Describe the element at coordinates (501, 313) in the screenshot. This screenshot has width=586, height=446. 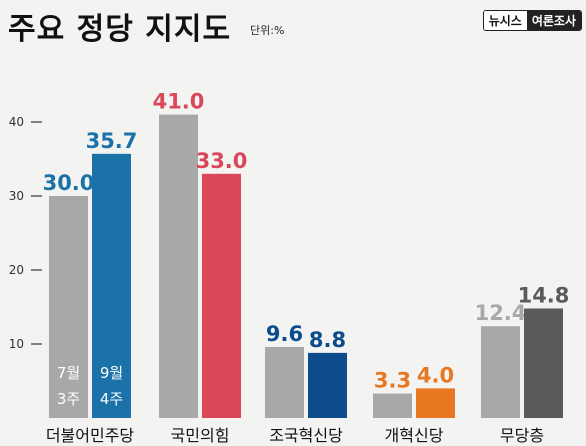
I see `bar-value-label: 12.4` at that location.